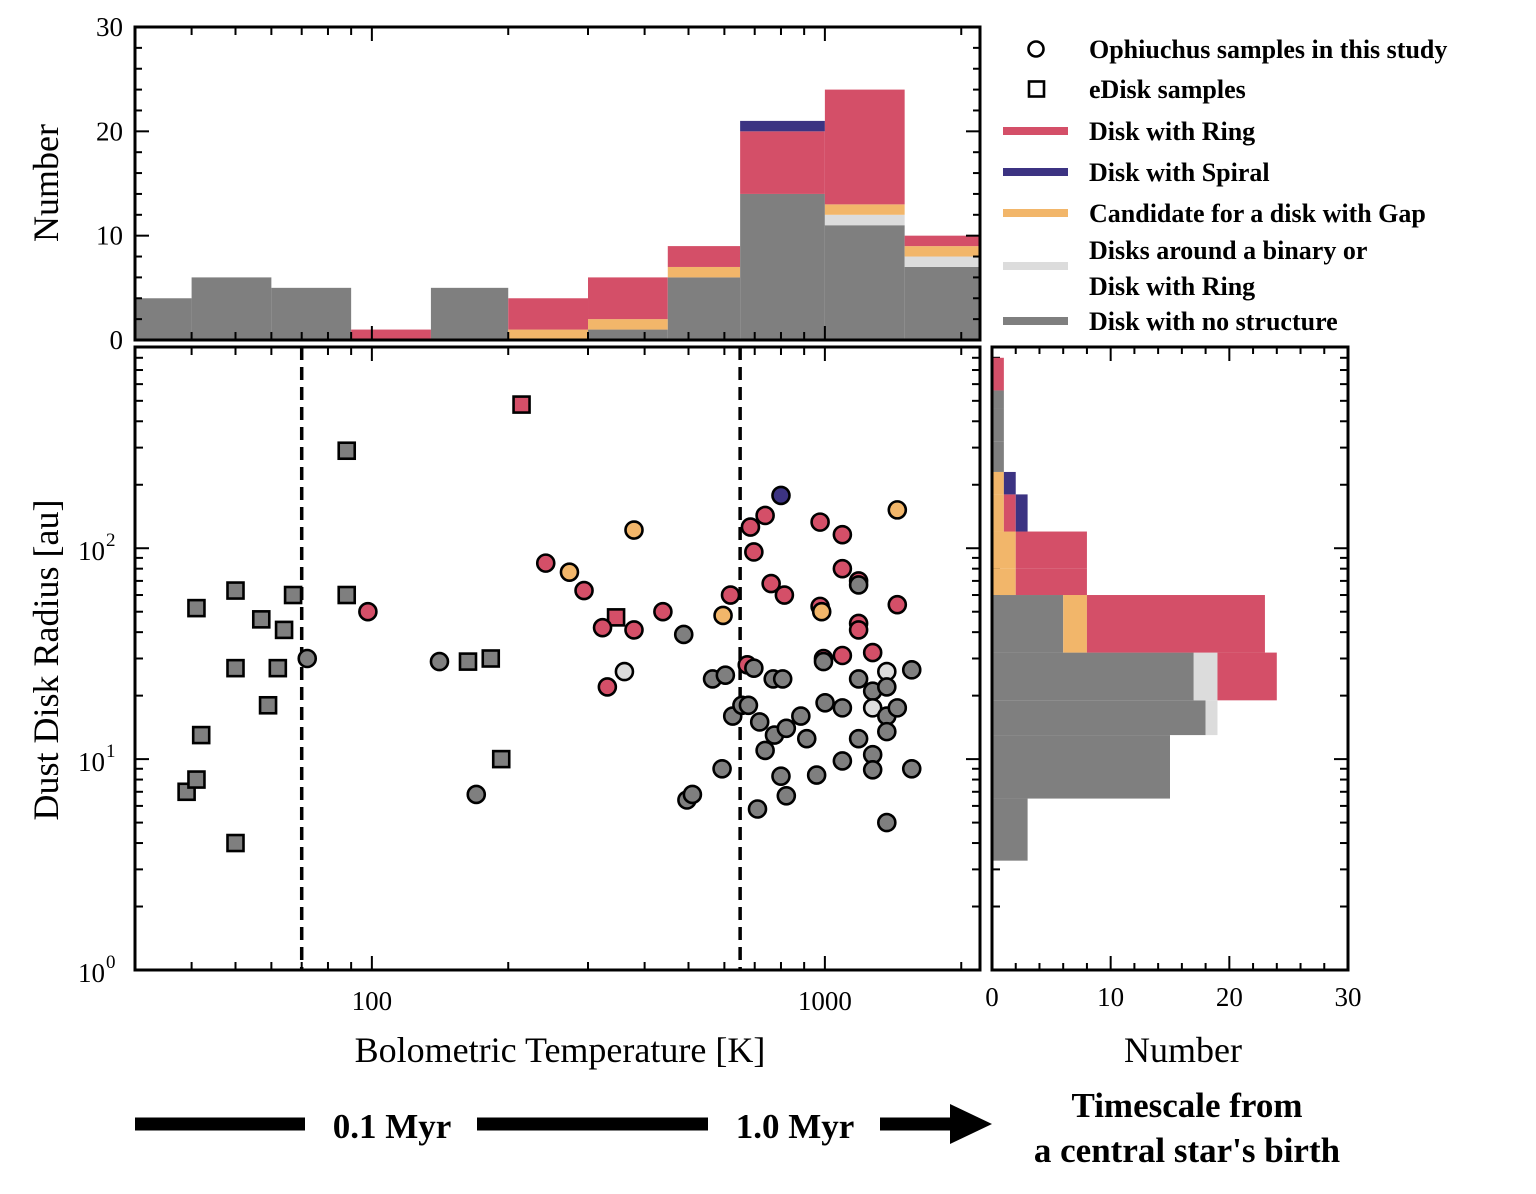 The height and width of the screenshot is (1194, 1536). Describe the element at coordinates (111, 751) in the screenshot. I see `ytick-exponent: 1` at that location.